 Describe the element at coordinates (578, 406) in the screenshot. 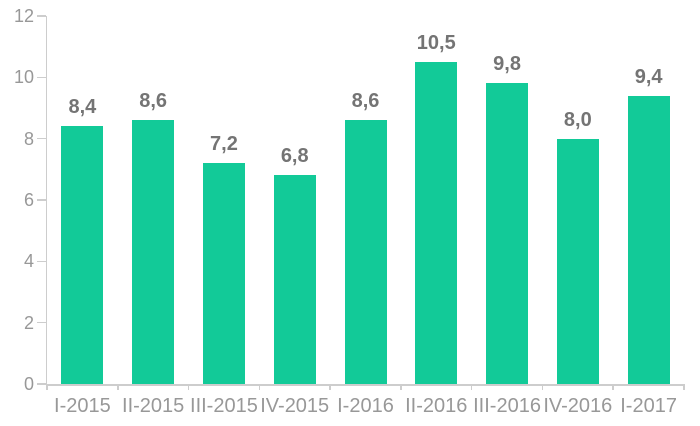

I see `x-tick-label: IV-2016` at that location.